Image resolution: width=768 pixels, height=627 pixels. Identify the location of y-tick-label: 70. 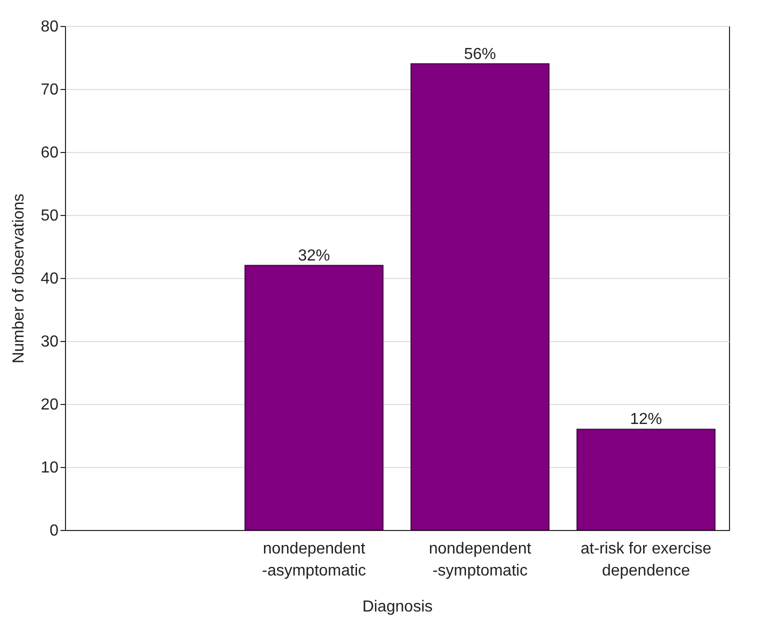
(49, 90).